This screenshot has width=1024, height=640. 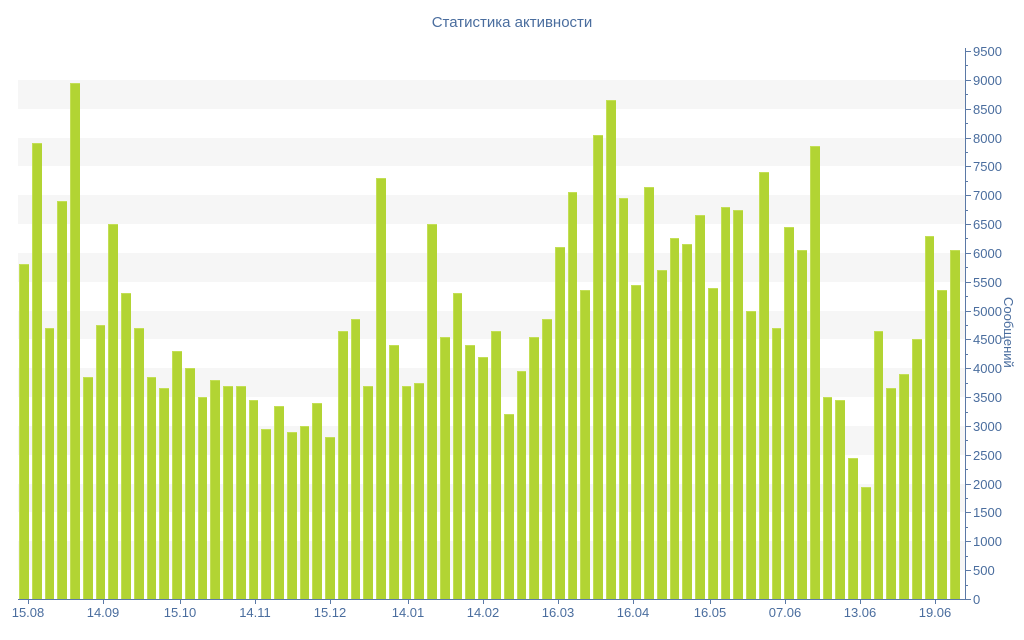 What do you see at coordinates (492, 599) in the screenshot?
I see `x-axis-line` at bounding box center [492, 599].